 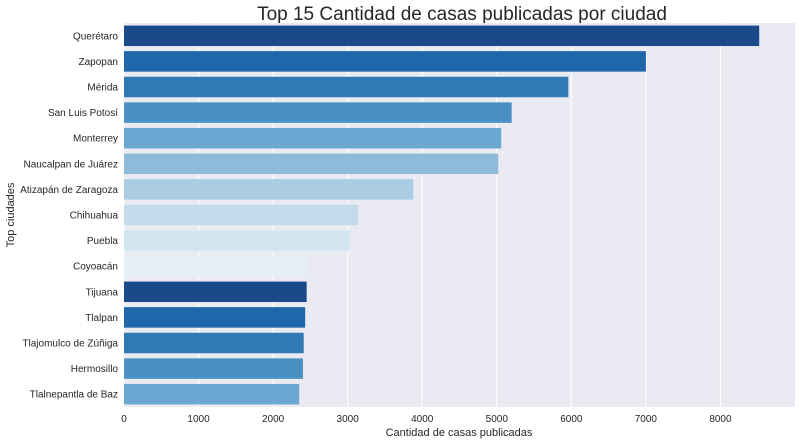 I want to click on x-tick-label: 6000, so click(x=571, y=419).